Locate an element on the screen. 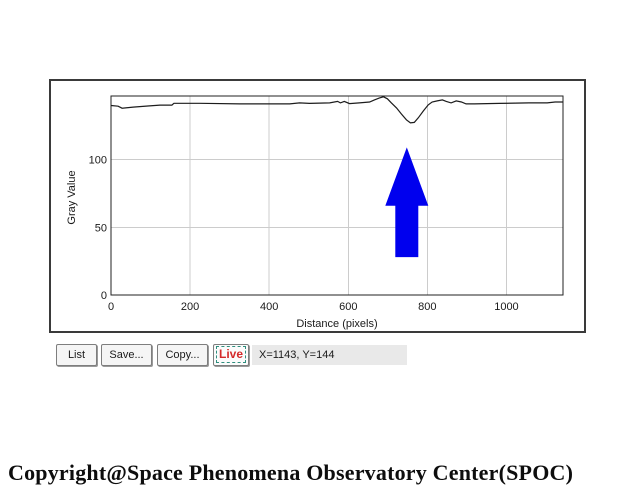  status-bar: X=1143, Y=144 is located at coordinates (329, 355).